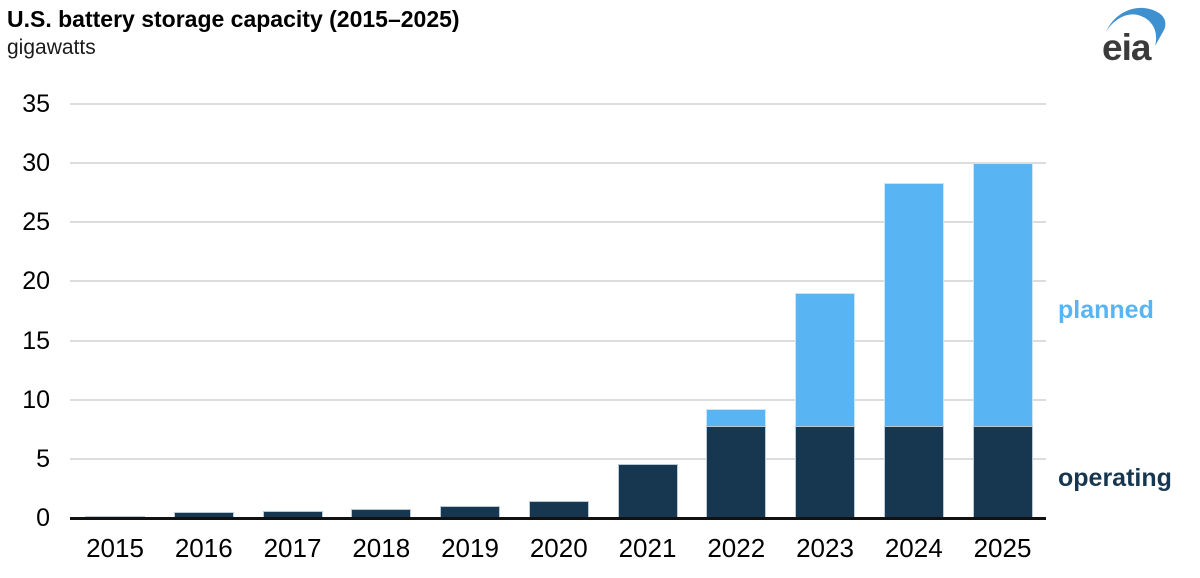 Image resolution: width=1200 pixels, height=578 pixels. I want to click on x-axis-tick-label-2017: 2017, so click(292, 548).